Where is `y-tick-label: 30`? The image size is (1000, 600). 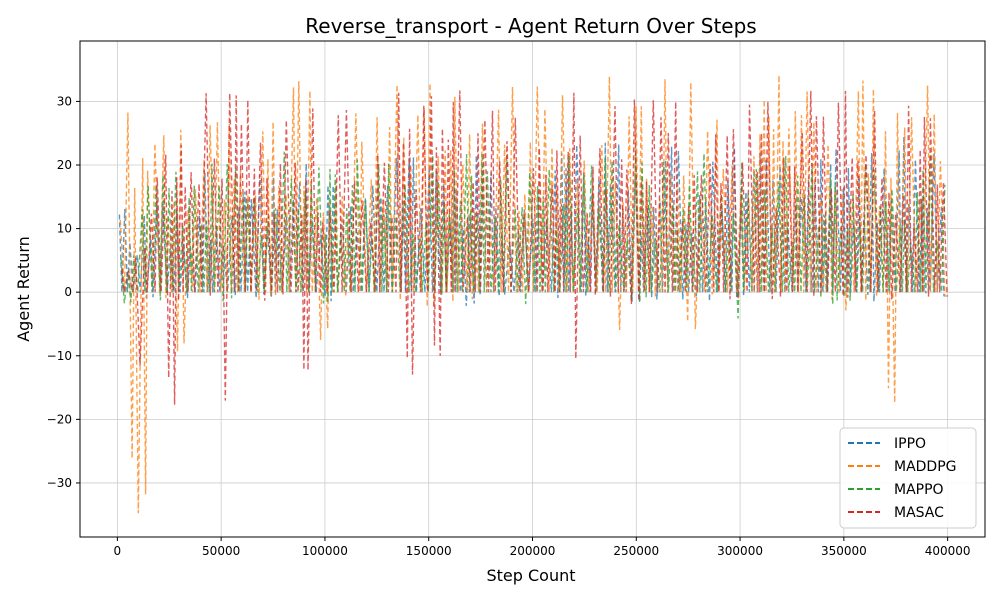
y-tick-label: 30 is located at coordinates (64, 101).